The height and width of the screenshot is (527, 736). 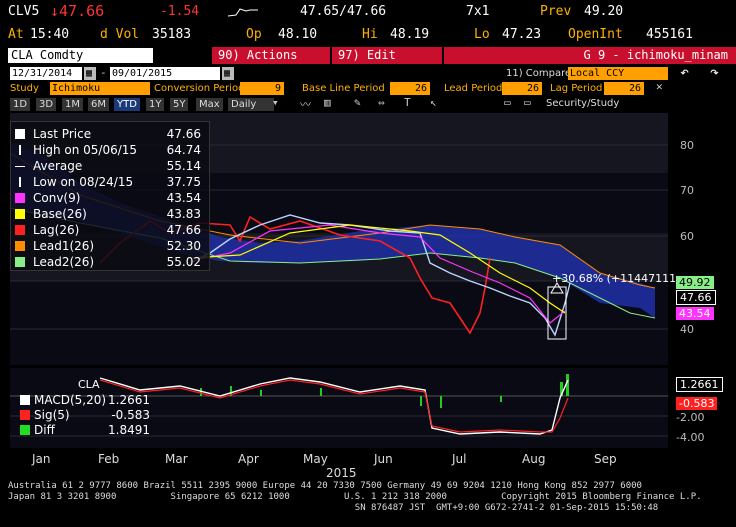 I want to click on open-interest-label: OpenInt, so click(x=595, y=34).